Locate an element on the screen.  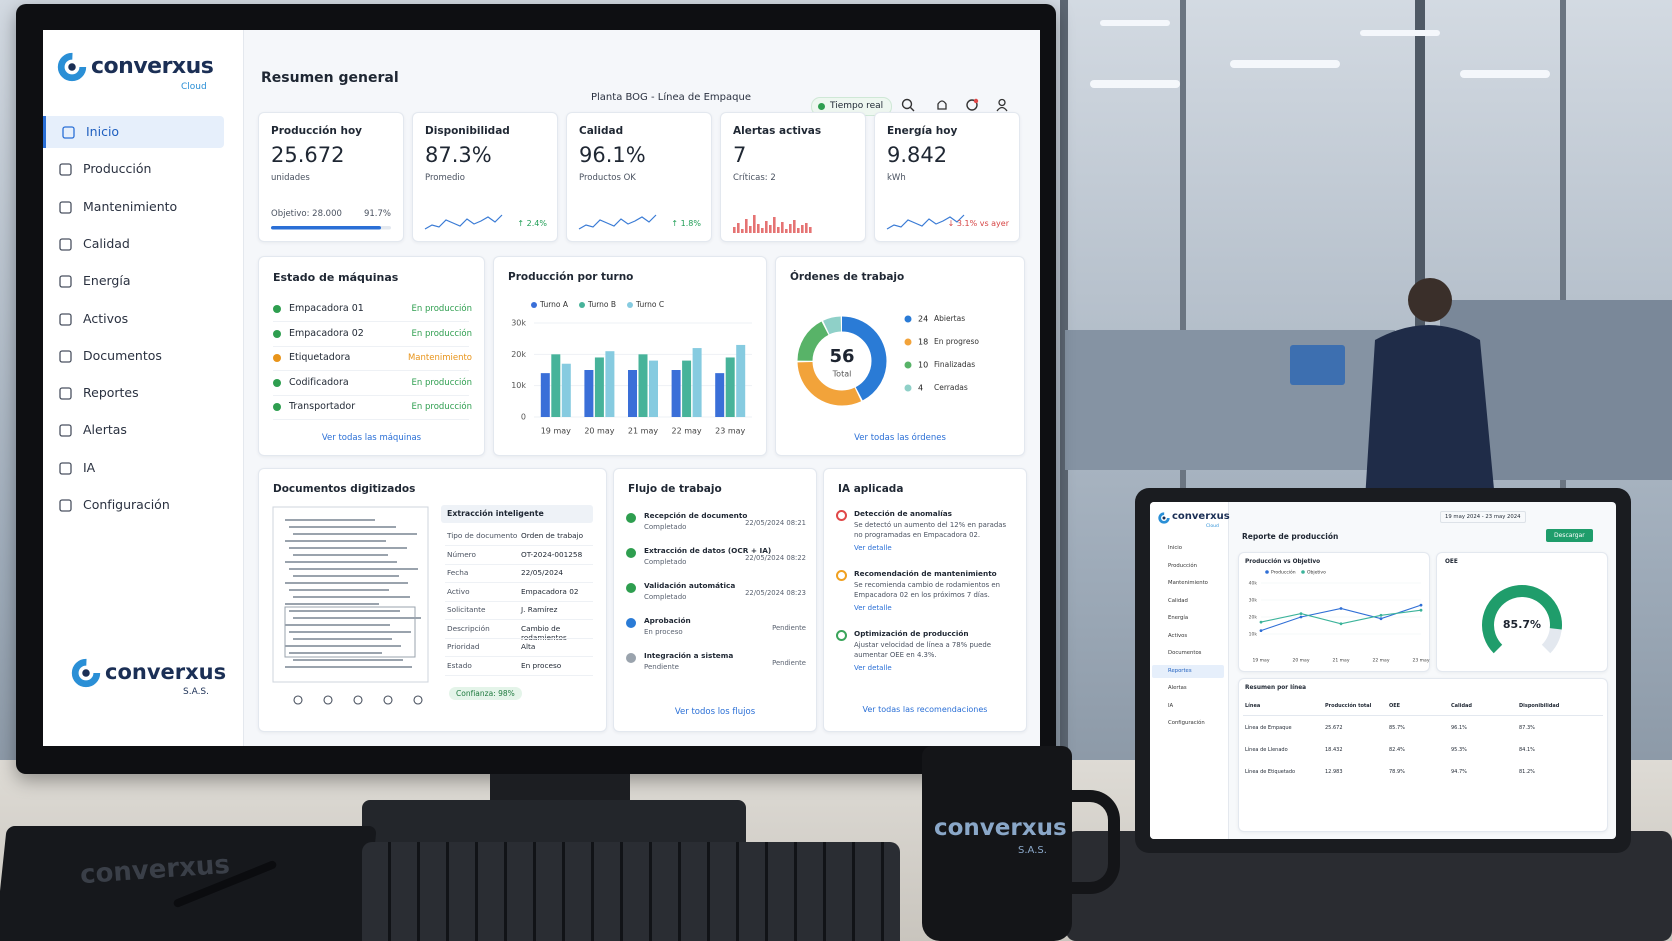
table-header: Disponibilidad is located at coordinates (1539, 706).